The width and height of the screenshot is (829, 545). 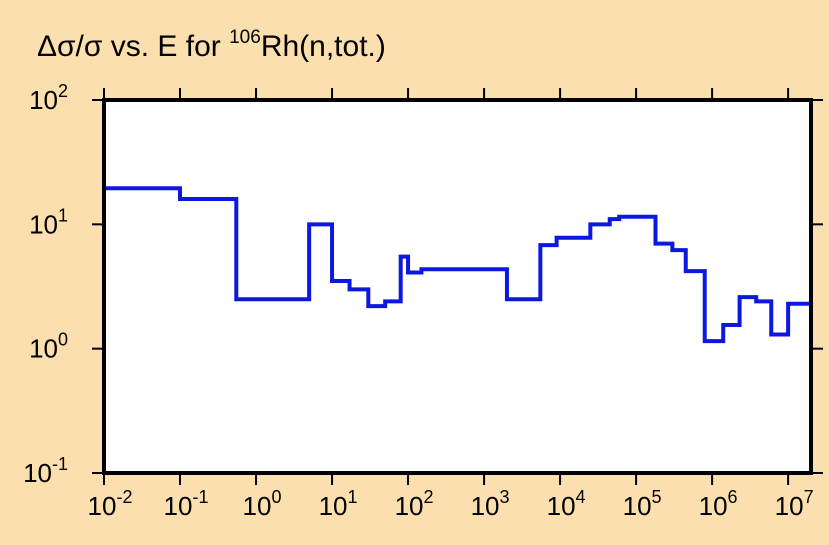 I want to click on y-tick-label: 10¹, so click(x=48, y=222).